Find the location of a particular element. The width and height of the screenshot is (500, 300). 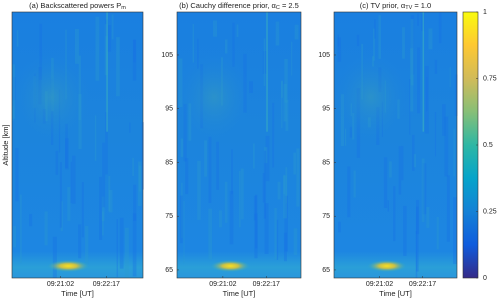

colorbar-tick-label: 1 is located at coordinates (485, 12).